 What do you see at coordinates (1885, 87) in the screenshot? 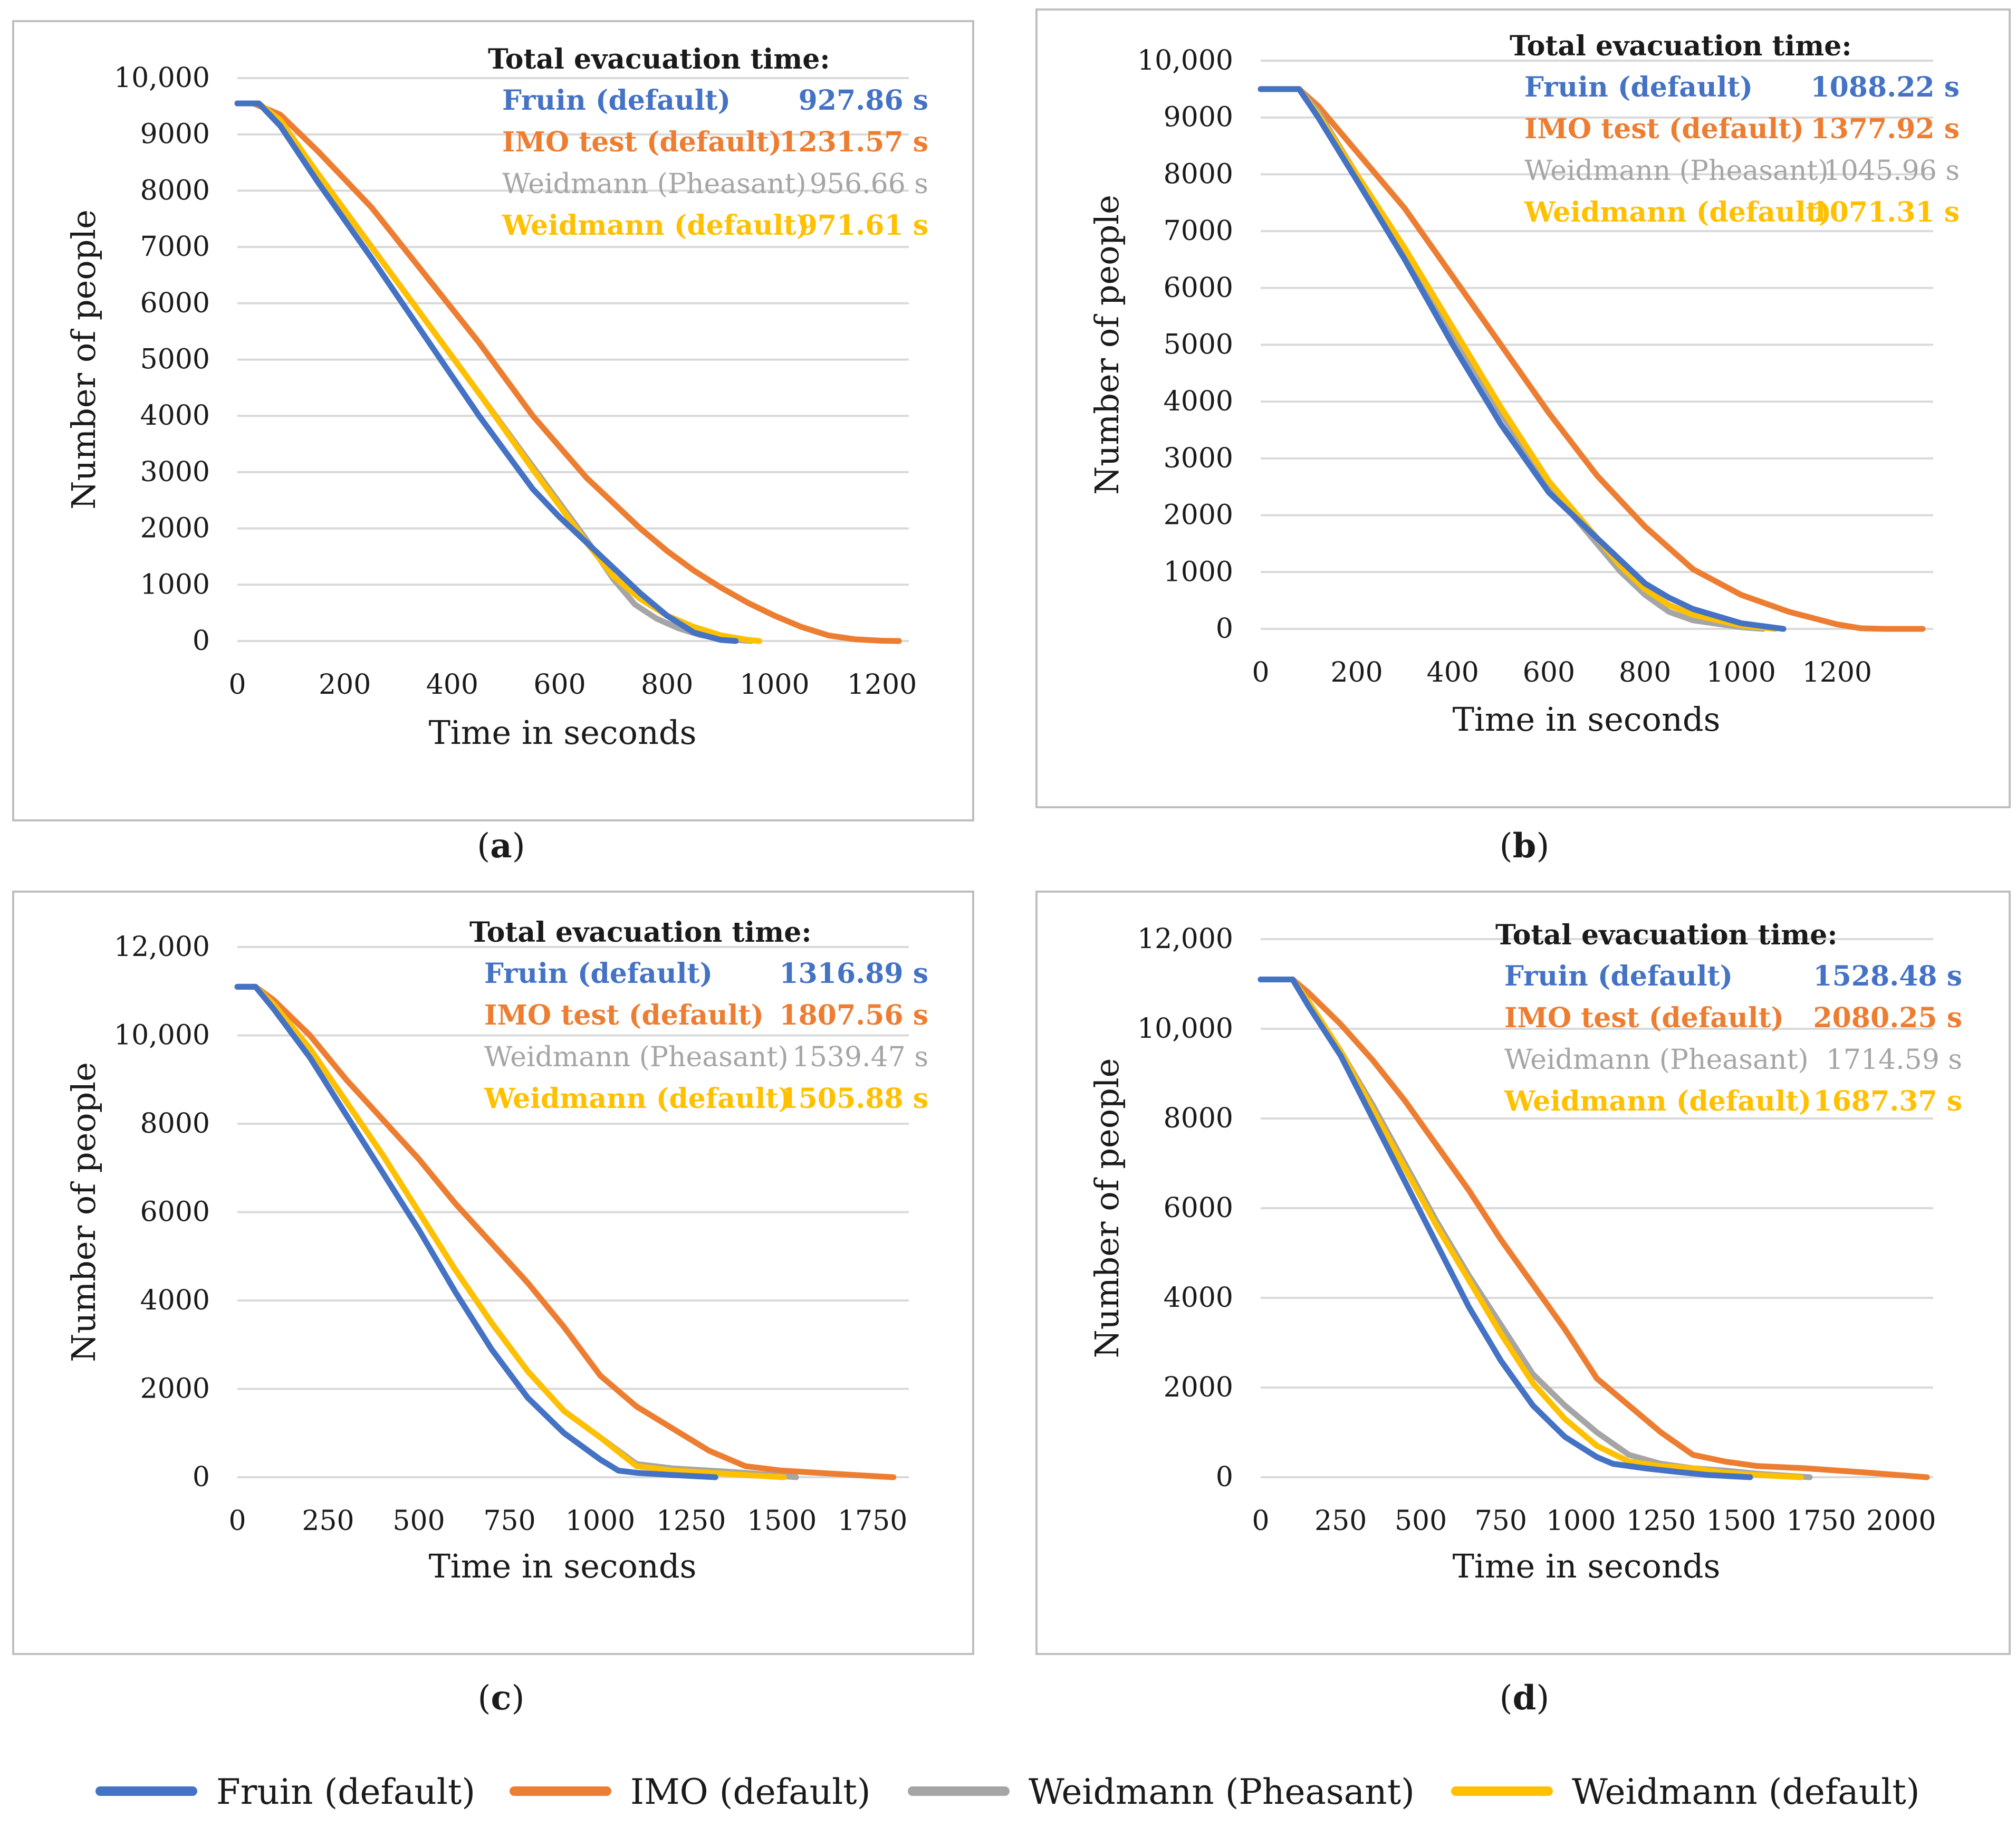
I see `annotation-value: 1088.22 s` at bounding box center [1885, 87].